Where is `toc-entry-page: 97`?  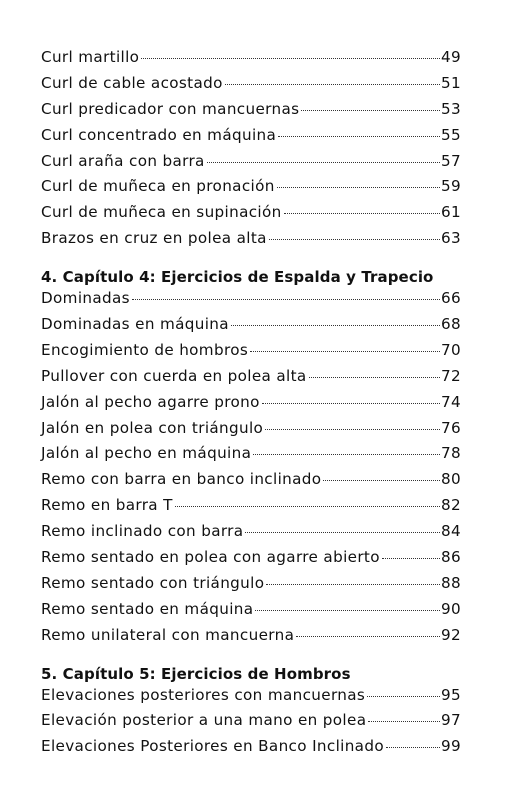
toc-entry-page: 97 is located at coordinates (450, 720).